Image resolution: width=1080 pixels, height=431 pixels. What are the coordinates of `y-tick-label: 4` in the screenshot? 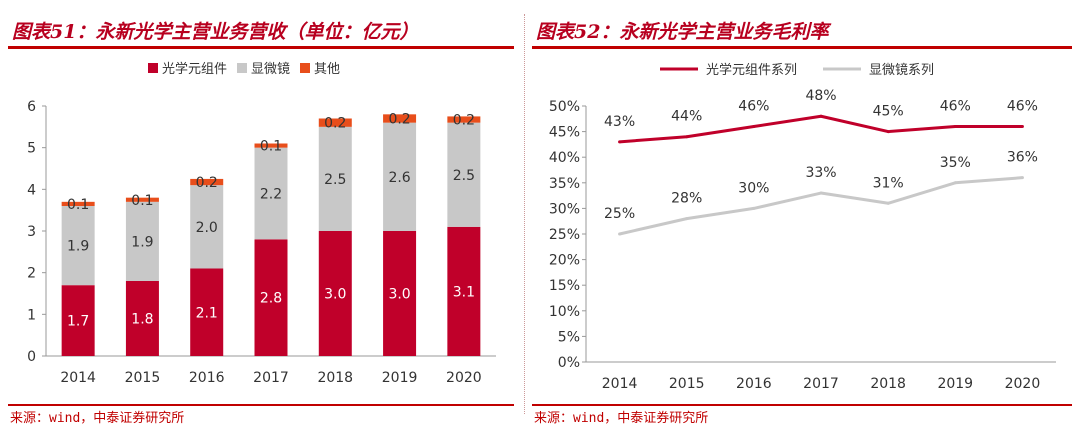 It's located at (31, 190).